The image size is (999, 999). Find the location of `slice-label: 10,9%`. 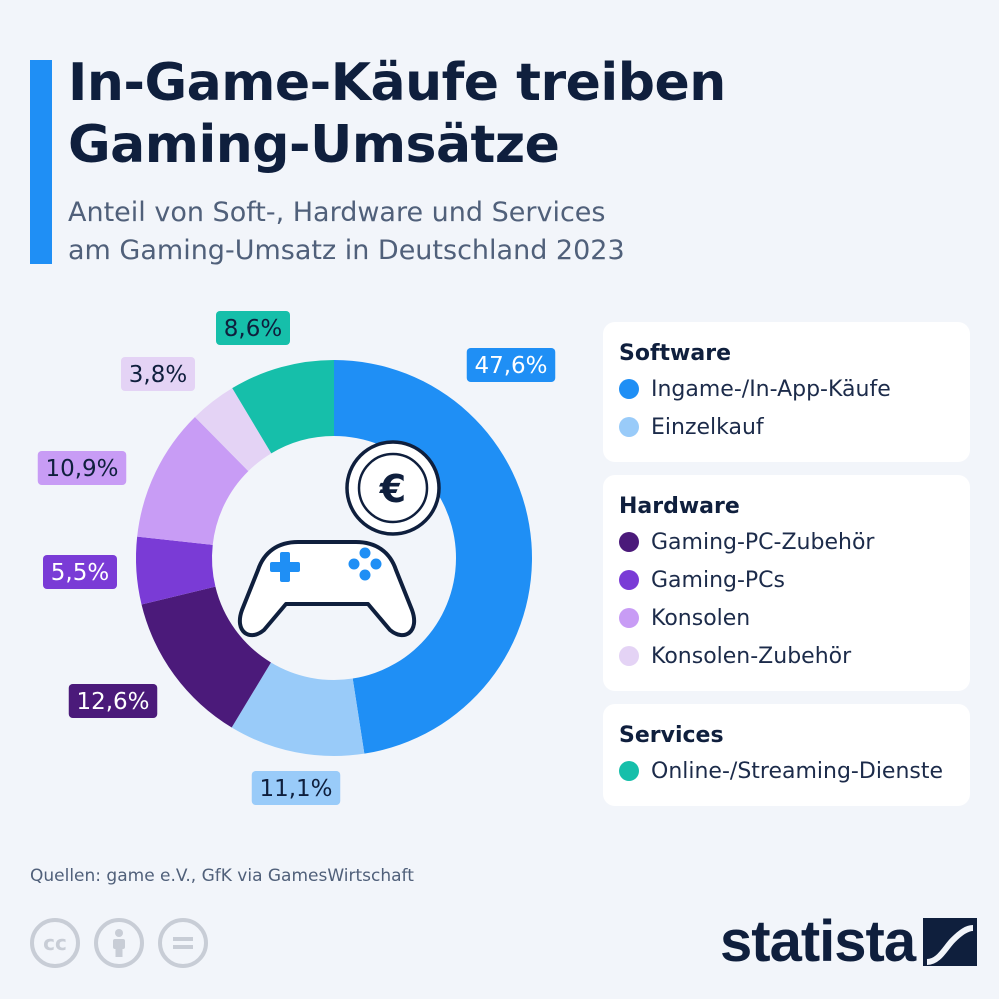

slice-label: 10,9% is located at coordinates (82, 468).